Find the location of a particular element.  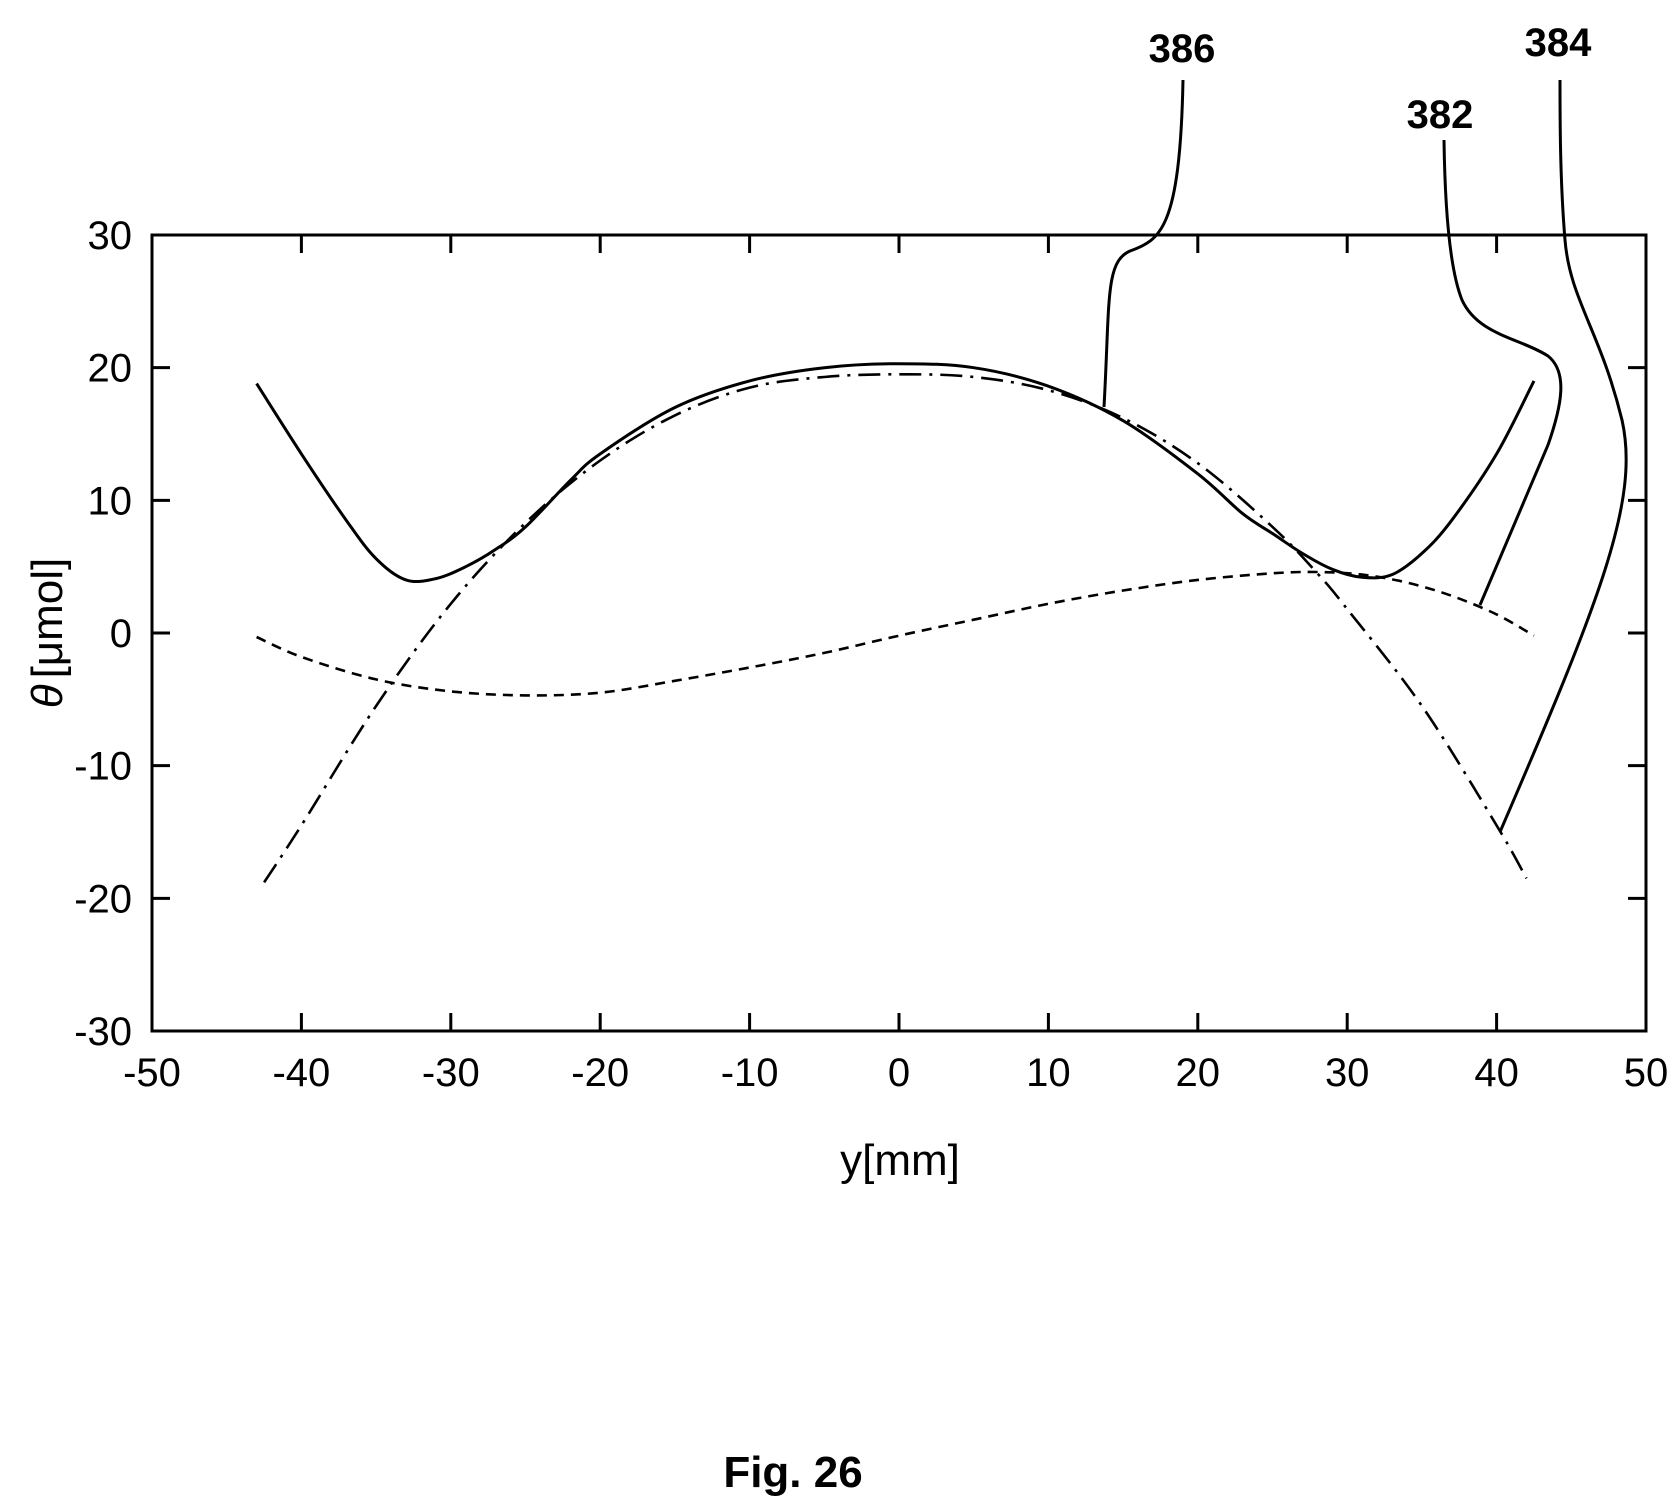

y-tick-label: 10 is located at coordinates (110, 501).